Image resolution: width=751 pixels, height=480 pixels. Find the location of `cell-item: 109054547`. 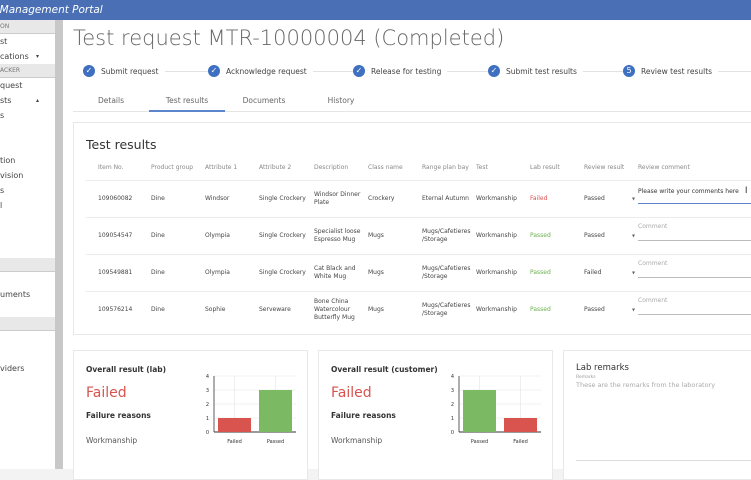

cell-item: 109054547 is located at coordinates (115, 235).